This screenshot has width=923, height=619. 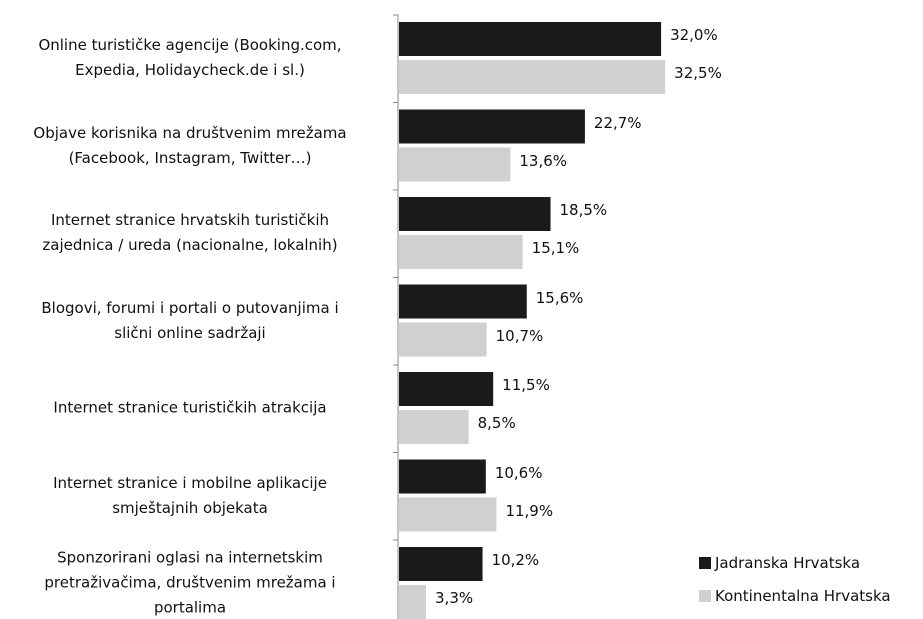 I want to click on value-label: 8,5%, so click(x=496, y=423).